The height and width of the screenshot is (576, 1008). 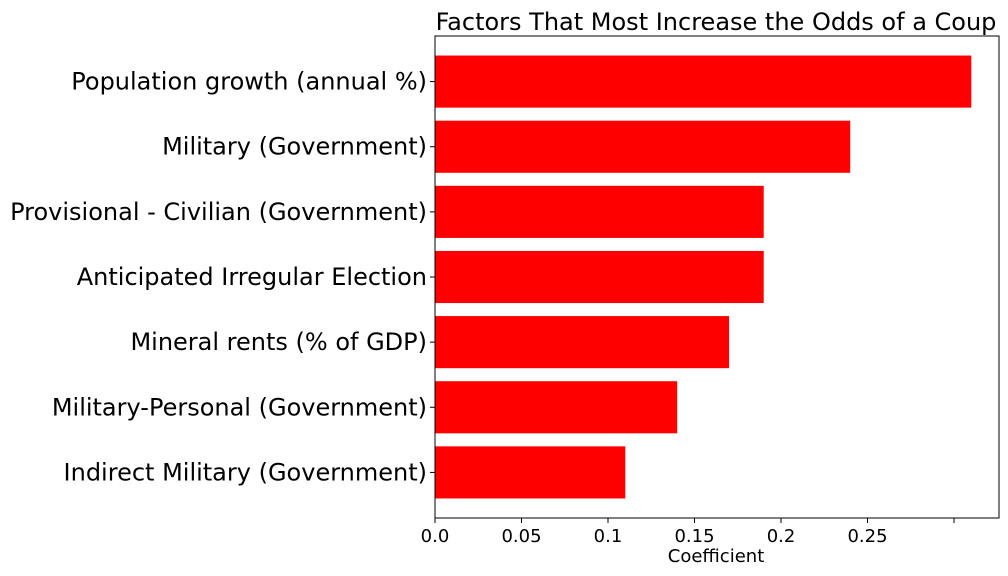 I want to click on x-tick-label-3: 0.15, so click(x=694, y=536).